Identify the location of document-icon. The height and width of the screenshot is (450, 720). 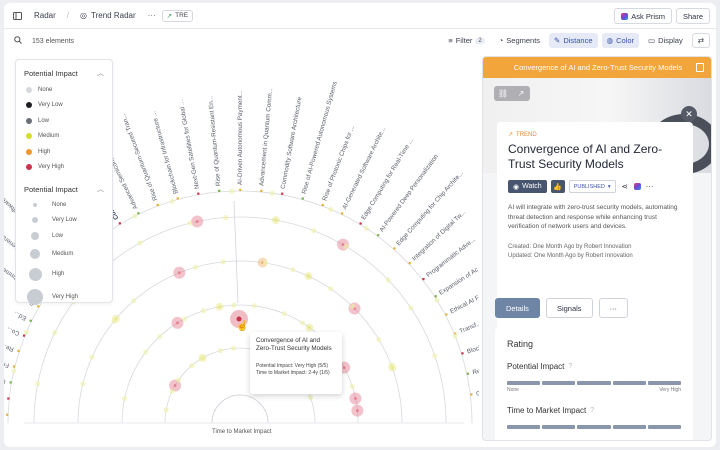
(700, 67).